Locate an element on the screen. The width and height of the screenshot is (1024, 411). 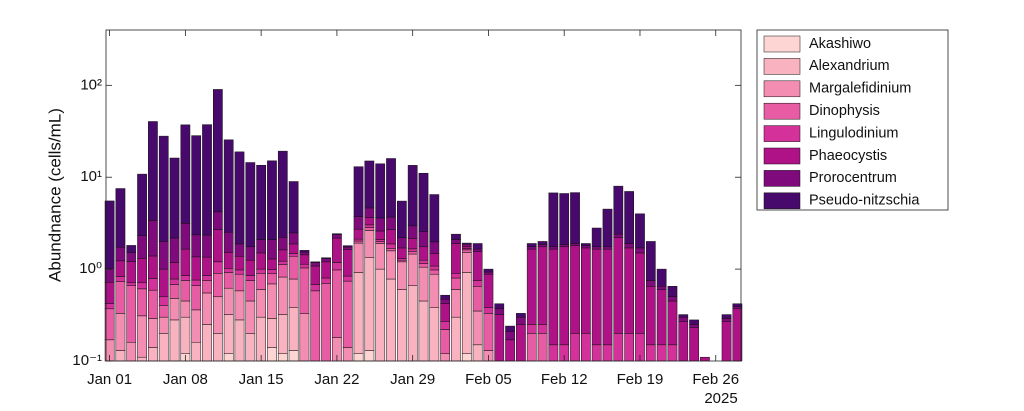
y-tick-label: 10⁻¹ is located at coordinates (87, 360).